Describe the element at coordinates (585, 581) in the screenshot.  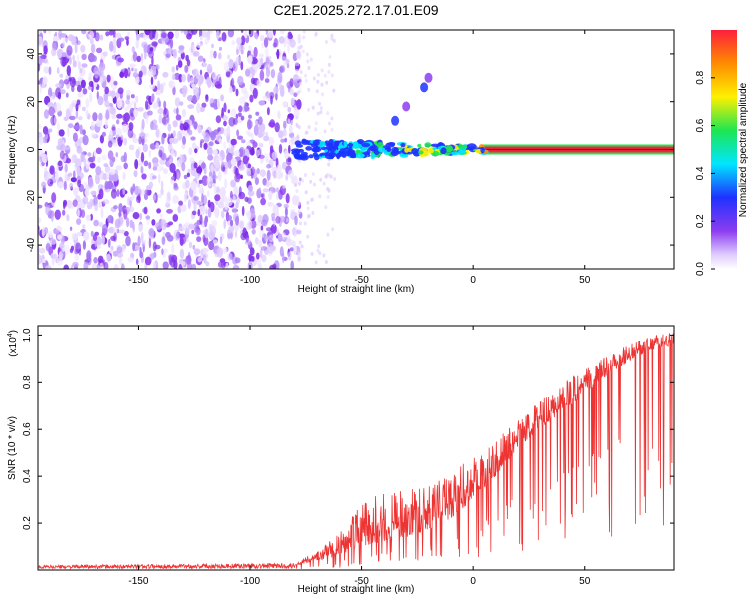
I see `x-tick-label: 50` at that location.